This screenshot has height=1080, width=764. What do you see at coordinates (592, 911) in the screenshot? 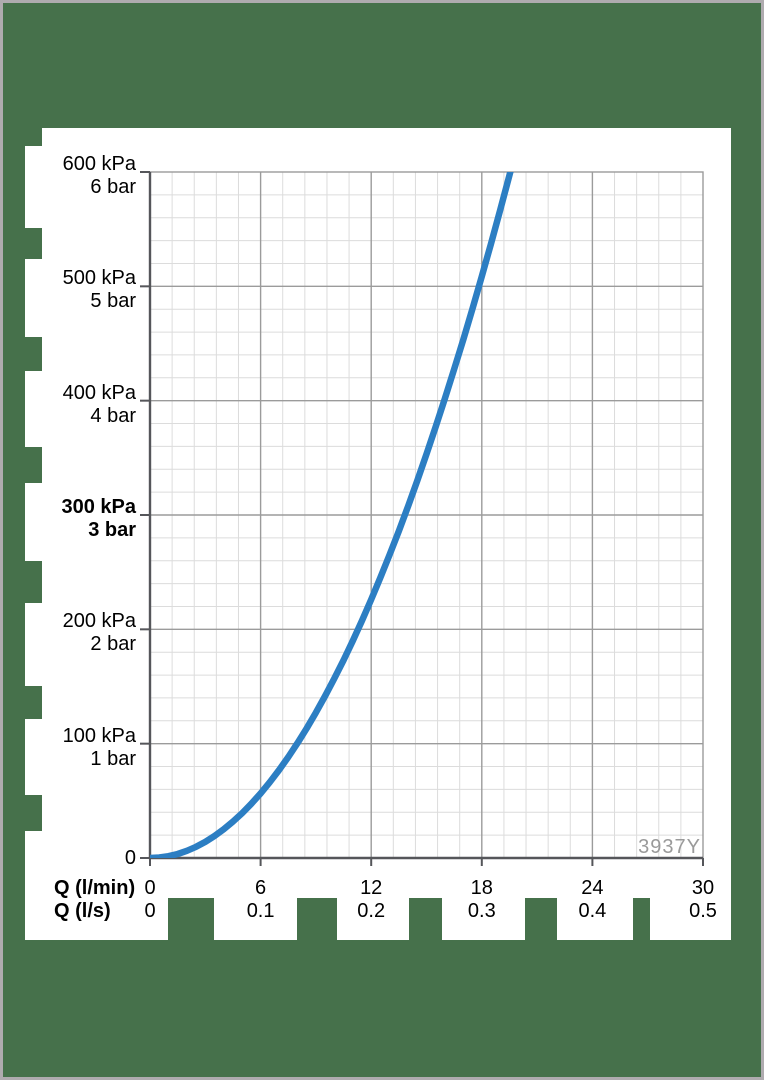
I see `x-label-ls: 0.4` at bounding box center [592, 911].